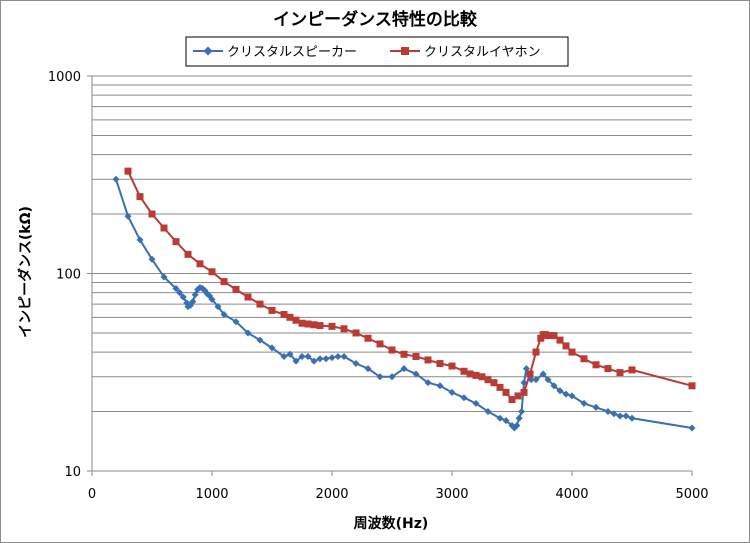  I want to click on y-tick-label: 1000, so click(64, 77).